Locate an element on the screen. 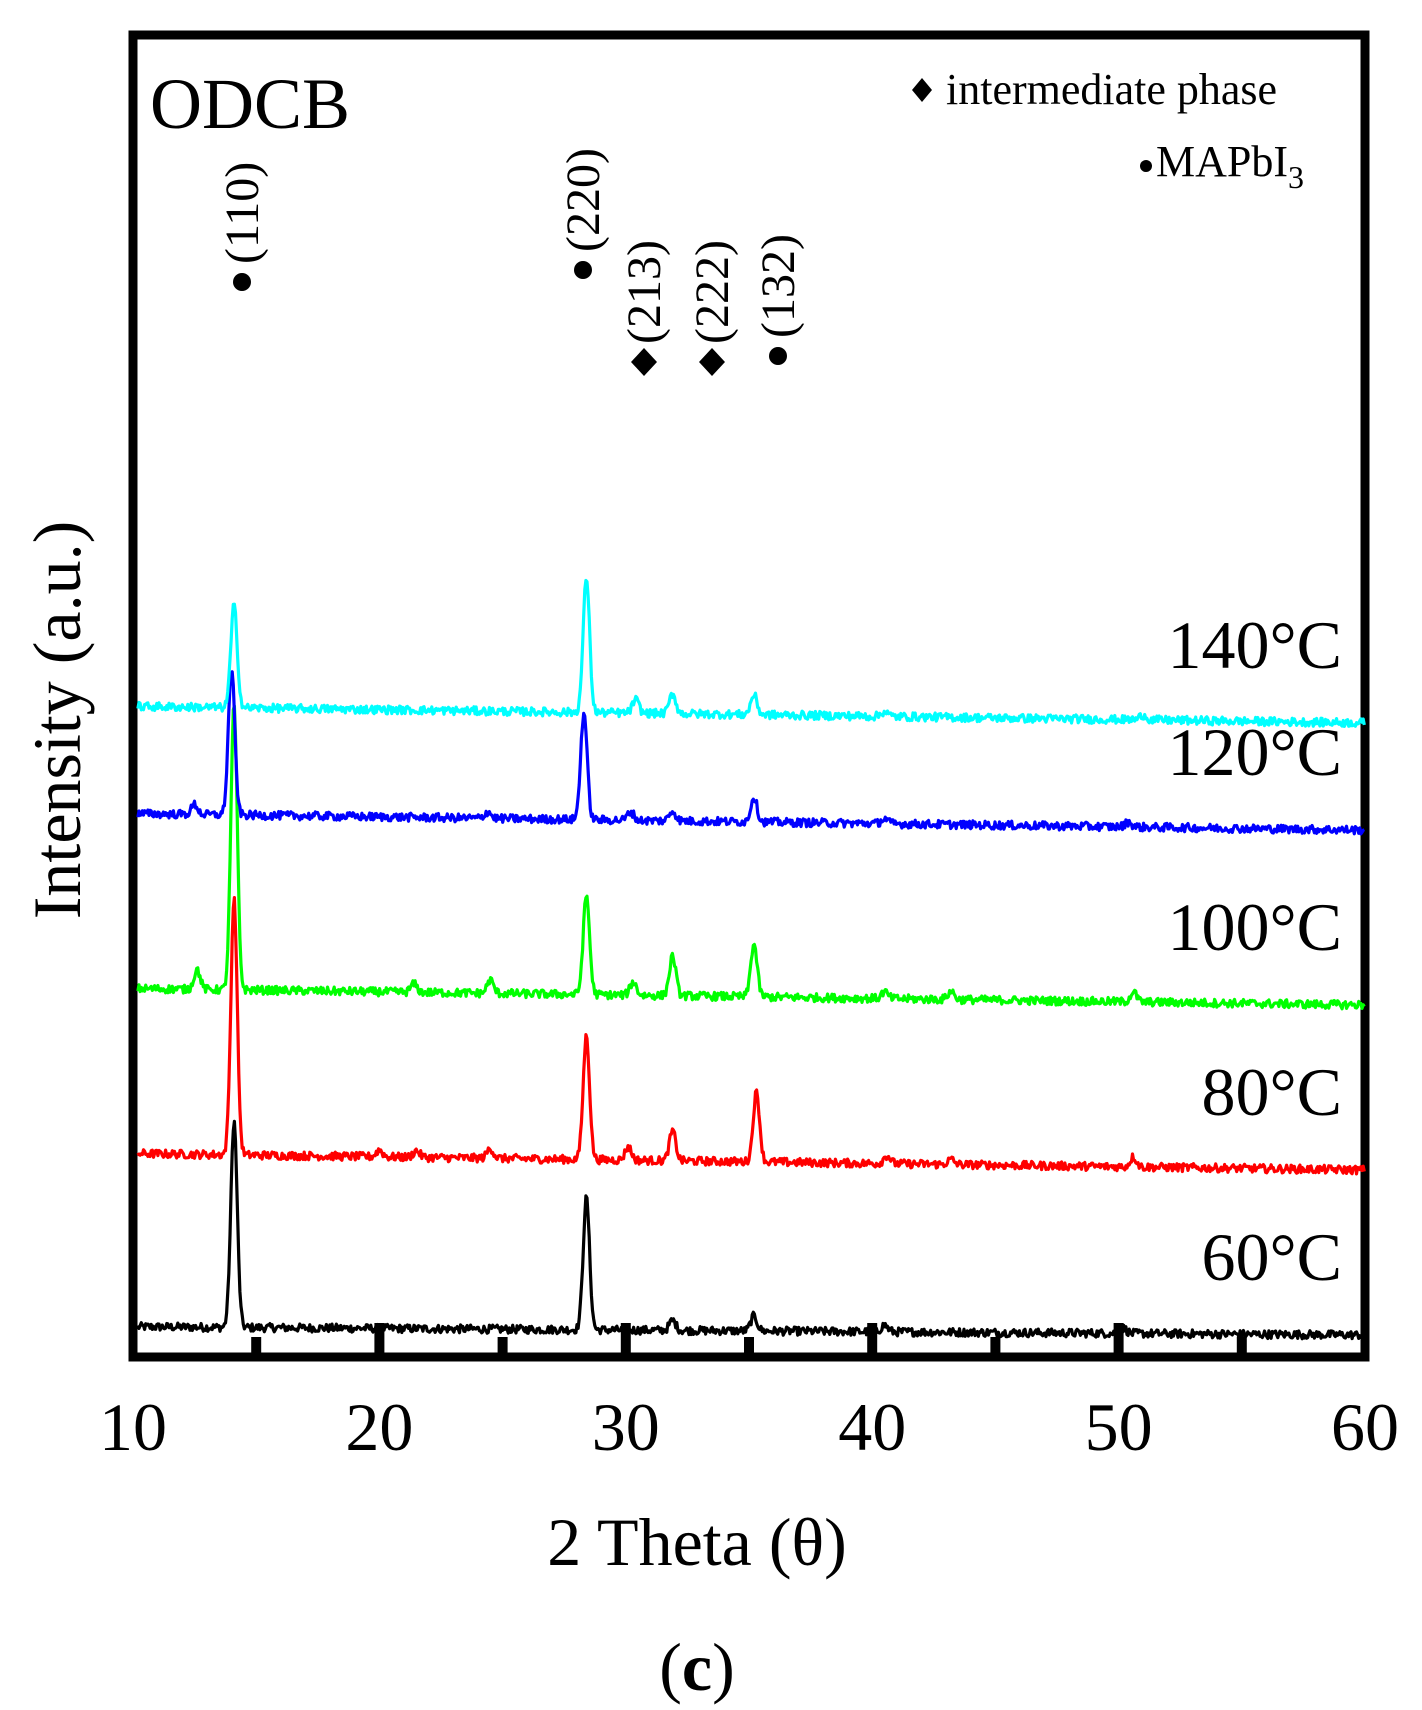  chart-title: ODCB is located at coordinates (250, 104).